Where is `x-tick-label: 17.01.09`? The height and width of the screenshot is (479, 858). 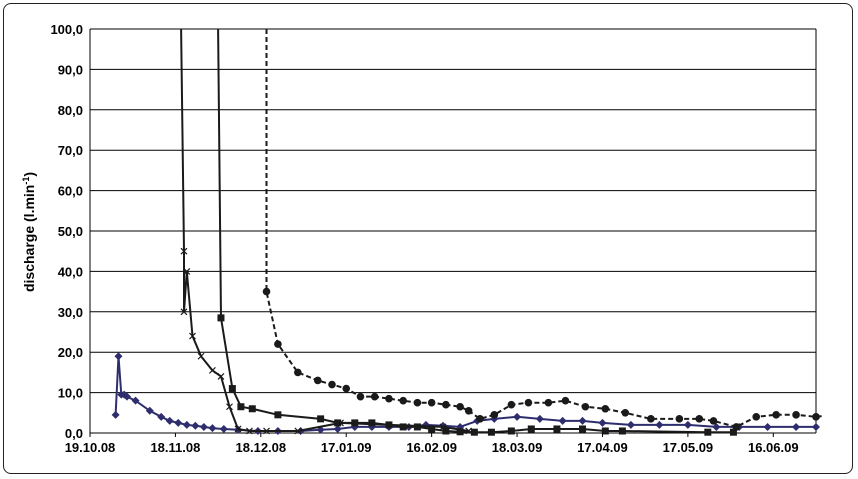
x-tick-label: 17.01.09 is located at coordinates (346, 447).